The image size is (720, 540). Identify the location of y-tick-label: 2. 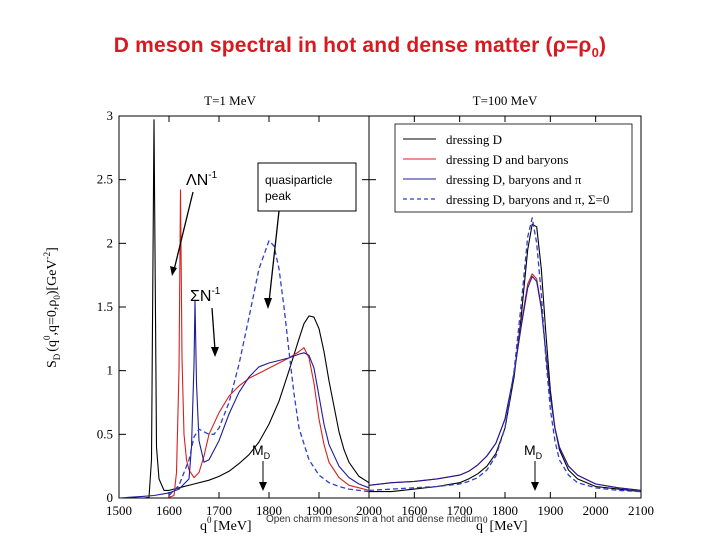
(110, 242).